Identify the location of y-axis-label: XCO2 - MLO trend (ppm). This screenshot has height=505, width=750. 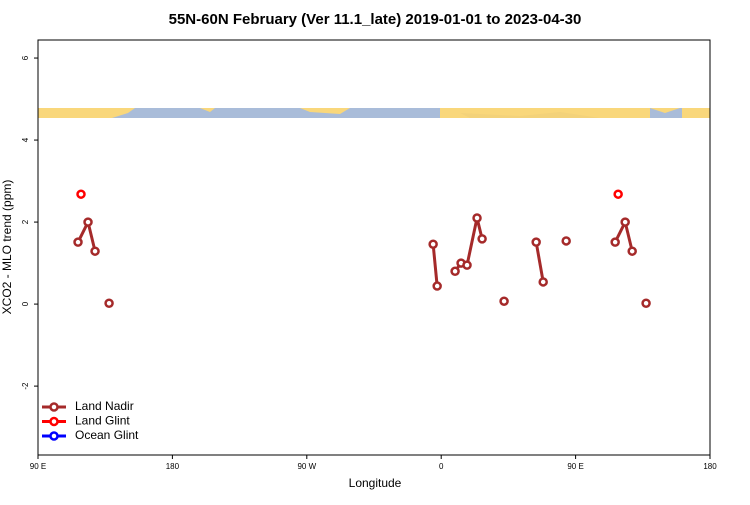
(7, 247).